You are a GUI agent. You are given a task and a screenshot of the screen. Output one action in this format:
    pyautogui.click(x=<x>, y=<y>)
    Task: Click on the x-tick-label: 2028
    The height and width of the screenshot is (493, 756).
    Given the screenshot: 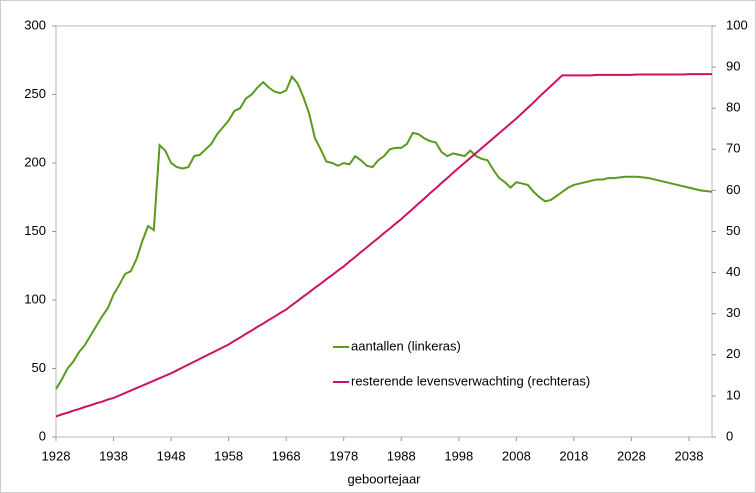 What is the action you would take?
    pyautogui.click(x=631, y=455)
    